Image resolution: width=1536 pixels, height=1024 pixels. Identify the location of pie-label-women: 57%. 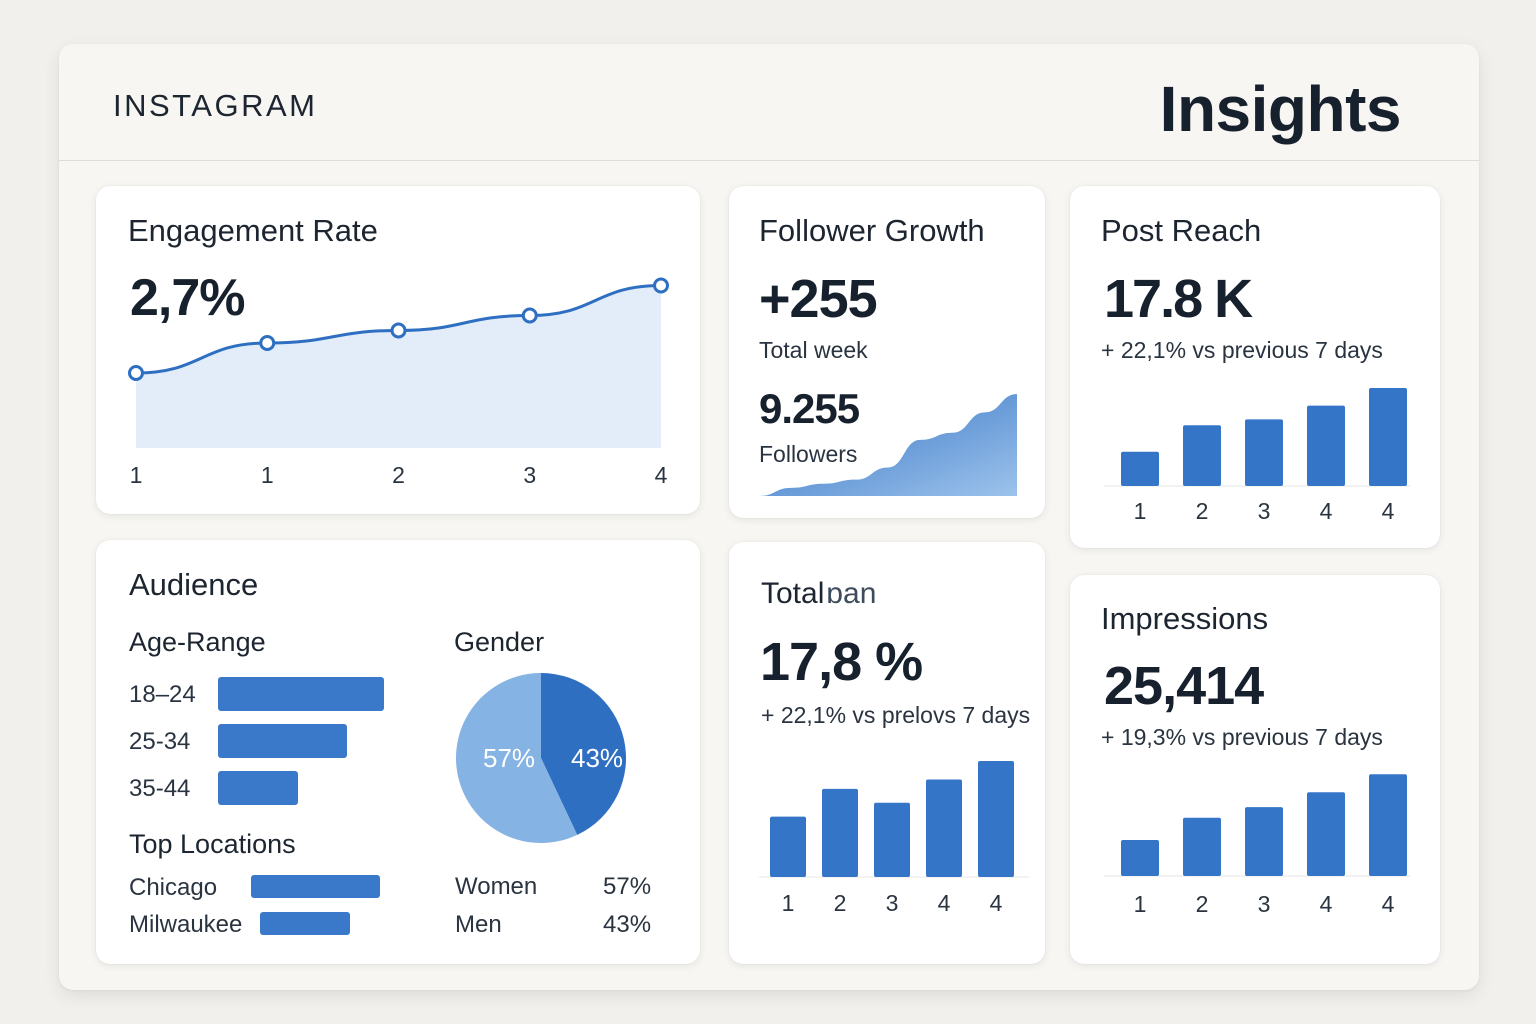
(509, 758).